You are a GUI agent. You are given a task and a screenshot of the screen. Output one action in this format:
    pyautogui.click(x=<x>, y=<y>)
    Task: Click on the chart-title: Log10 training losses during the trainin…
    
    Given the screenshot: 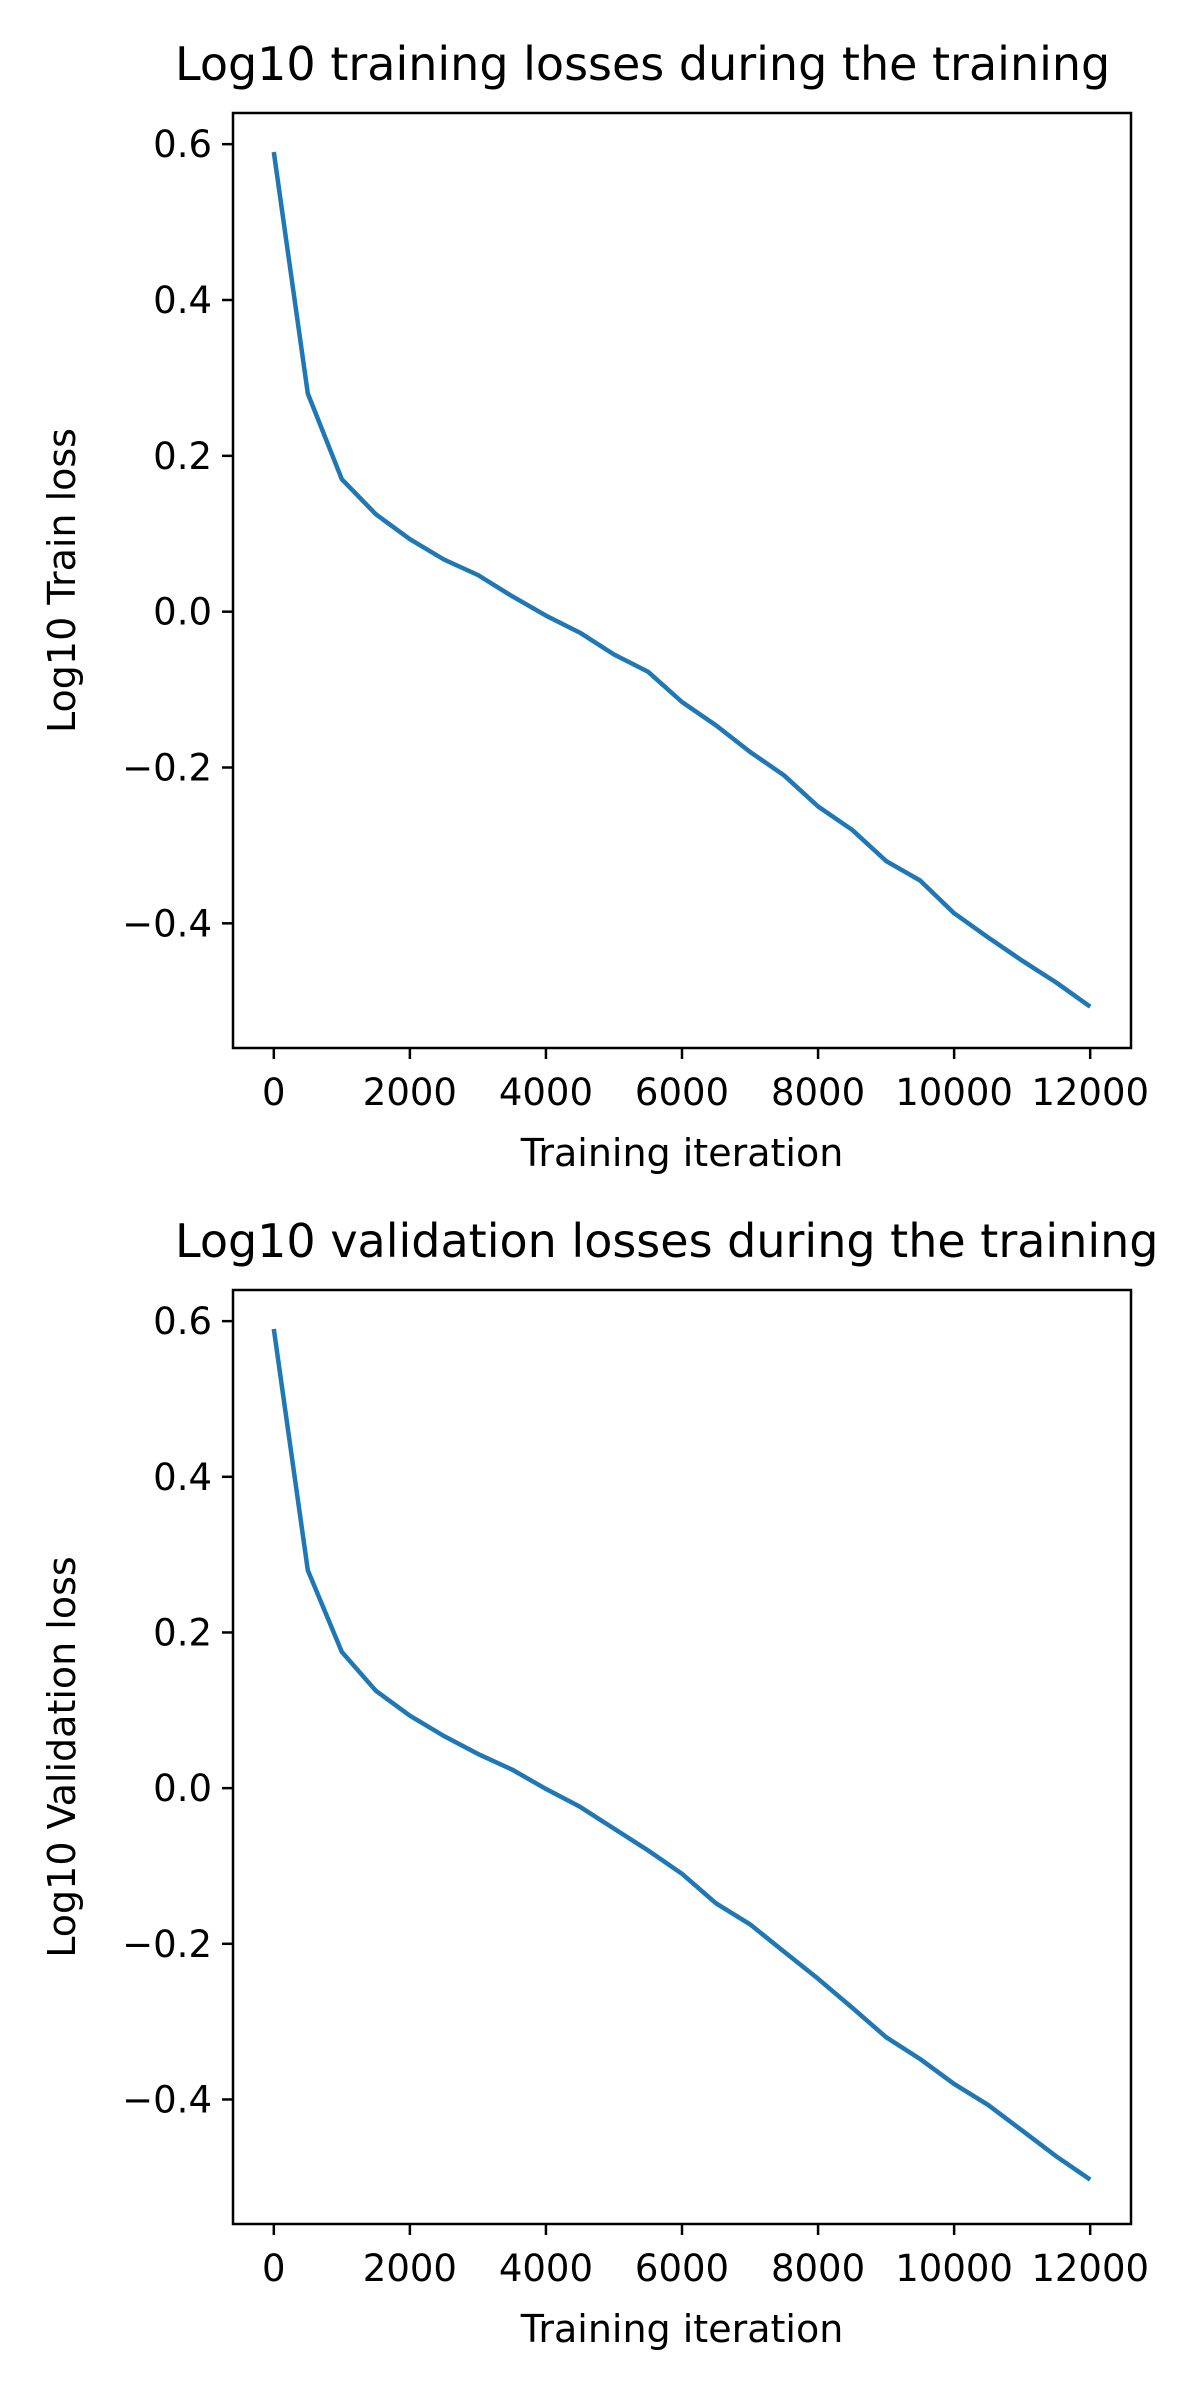 What is the action you would take?
    pyautogui.click(x=642, y=64)
    